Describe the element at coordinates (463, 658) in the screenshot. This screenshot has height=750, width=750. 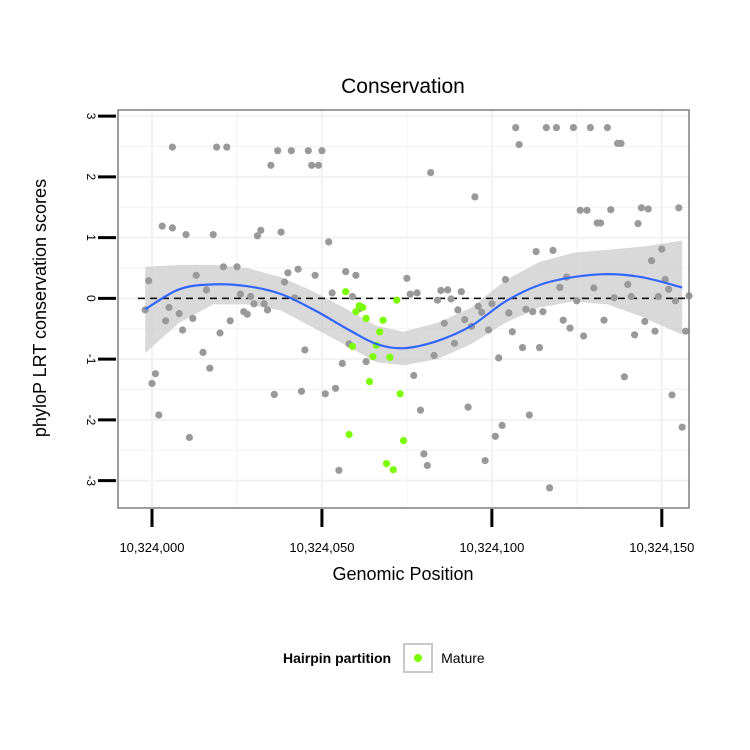
I see `legend-label-mature: Mature` at that location.